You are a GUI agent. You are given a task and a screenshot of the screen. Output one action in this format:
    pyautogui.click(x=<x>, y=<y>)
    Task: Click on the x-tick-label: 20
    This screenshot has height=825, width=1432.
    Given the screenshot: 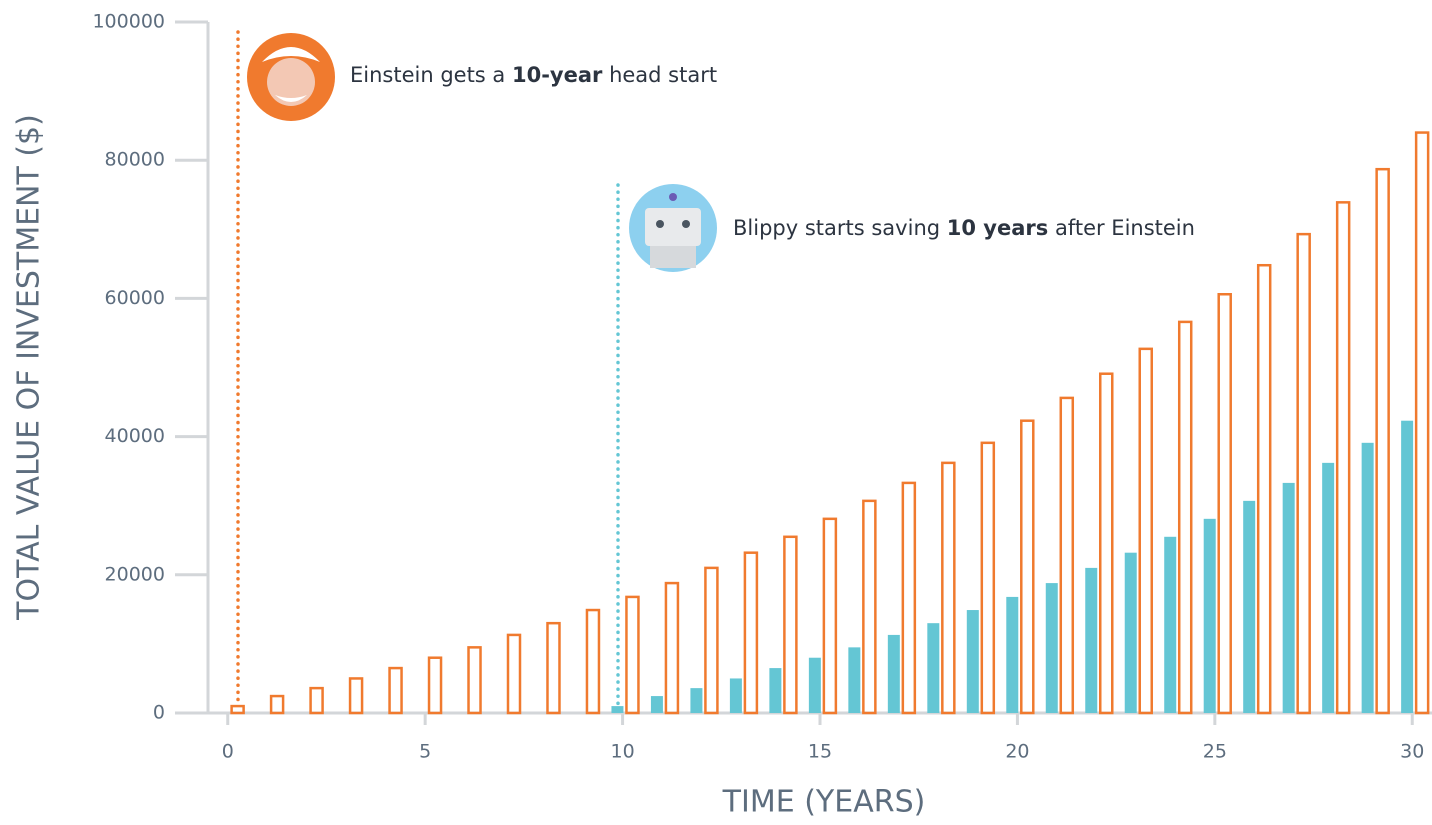 What is the action you would take?
    pyautogui.click(x=1017, y=752)
    